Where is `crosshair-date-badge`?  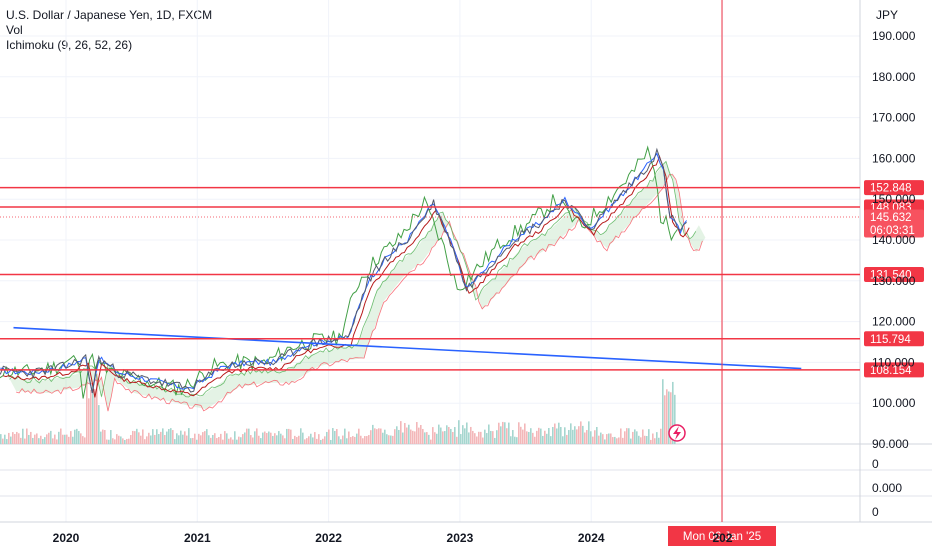
crosshair-date-badge is located at coordinates (722, 536).